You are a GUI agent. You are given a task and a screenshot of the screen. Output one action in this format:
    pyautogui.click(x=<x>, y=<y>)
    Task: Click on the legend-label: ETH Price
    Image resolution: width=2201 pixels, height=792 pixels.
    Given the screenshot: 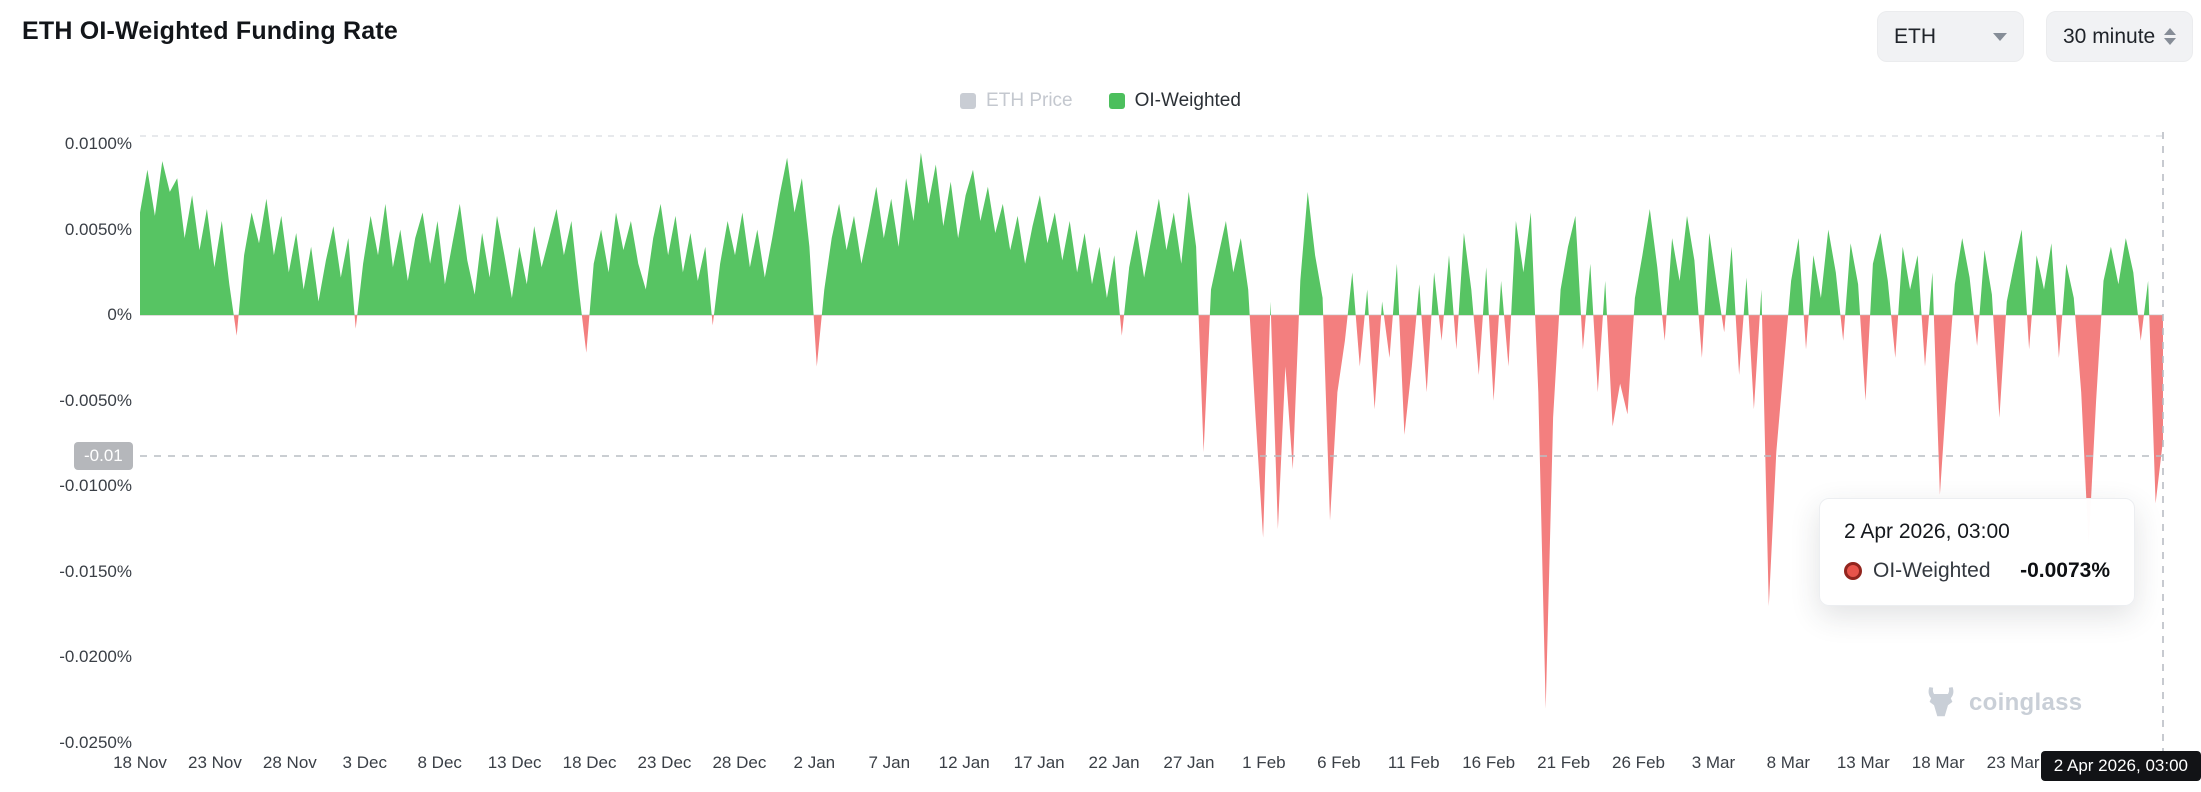 What is the action you would take?
    pyautogui.click(x=1029, y=100)
    